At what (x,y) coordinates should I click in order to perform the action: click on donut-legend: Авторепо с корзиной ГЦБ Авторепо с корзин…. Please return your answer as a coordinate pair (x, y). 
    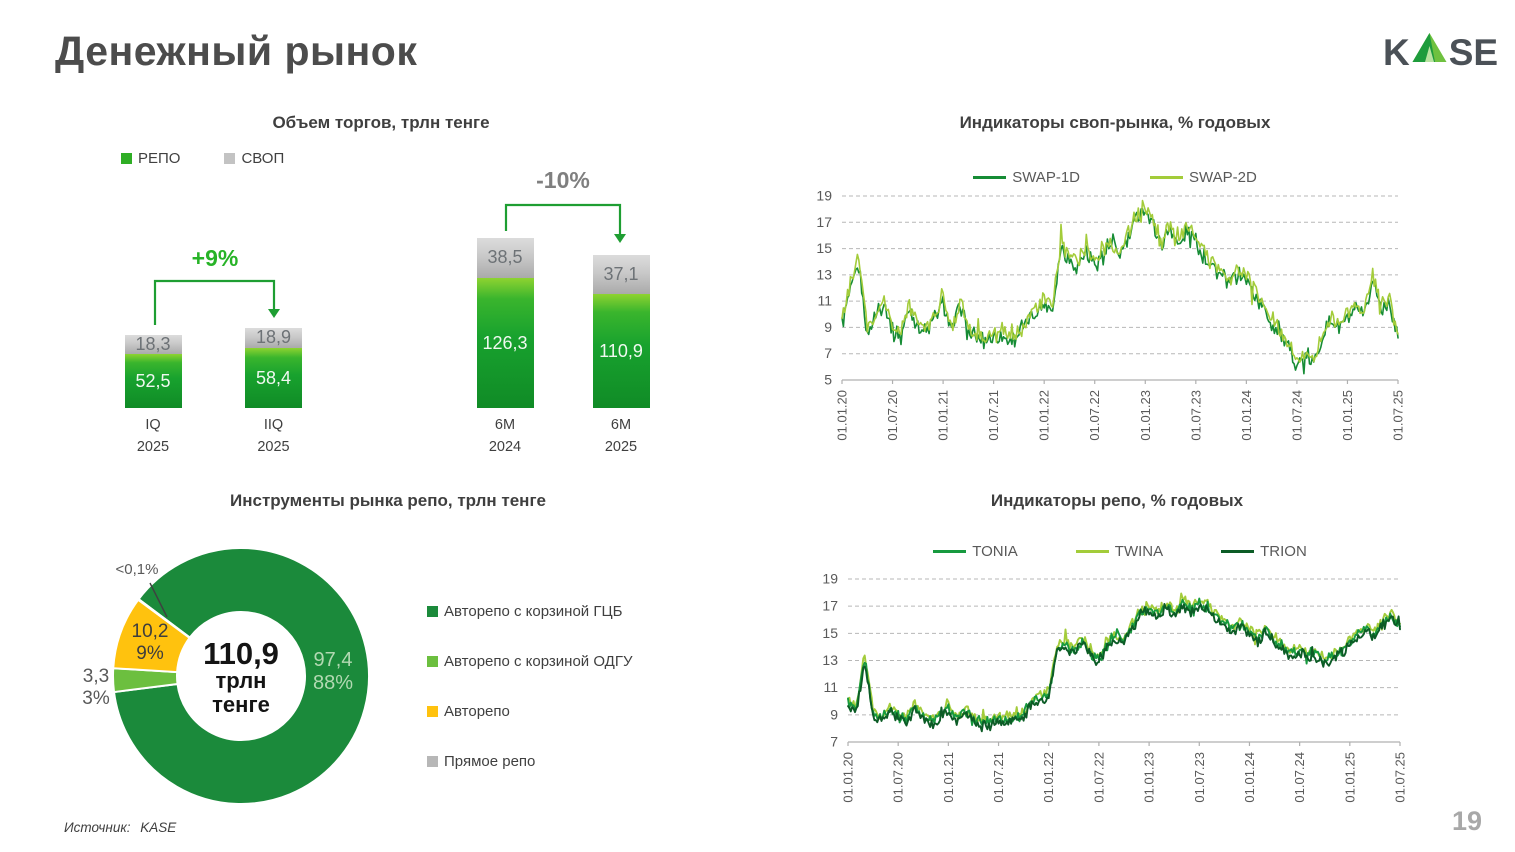
    Looking at the image, I should click on (530, 686).